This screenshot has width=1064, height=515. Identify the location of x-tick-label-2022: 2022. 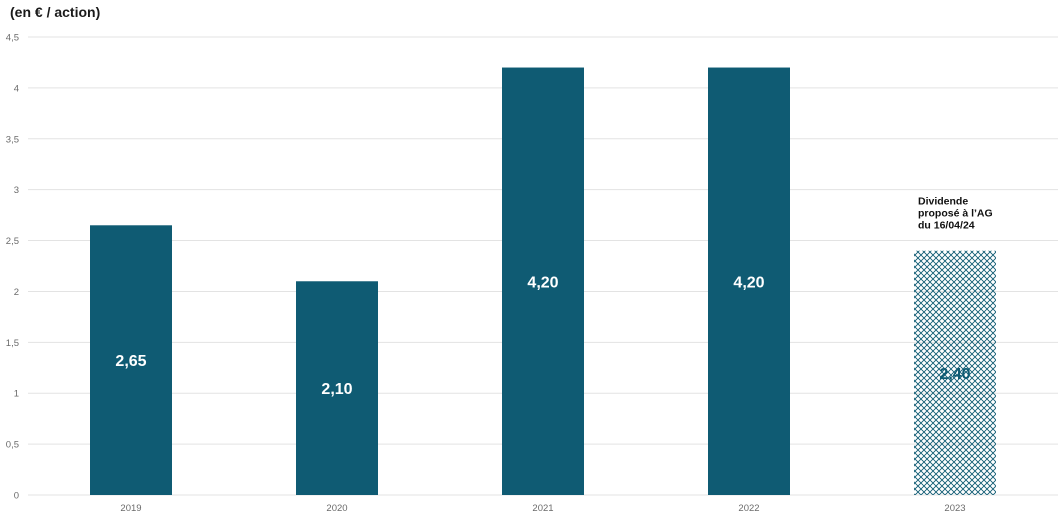
(748, 508).